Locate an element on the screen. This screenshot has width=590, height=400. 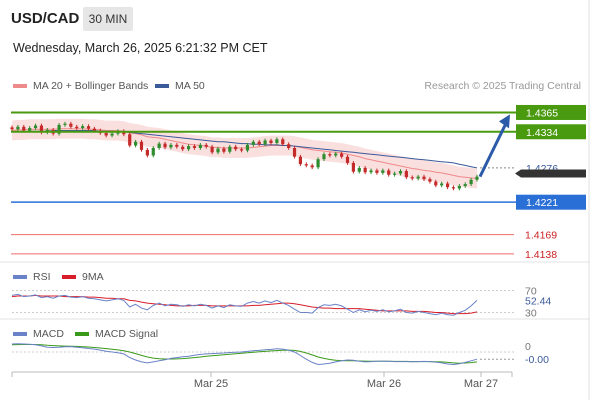
macd-swatch is located at coordinates (20, 334).